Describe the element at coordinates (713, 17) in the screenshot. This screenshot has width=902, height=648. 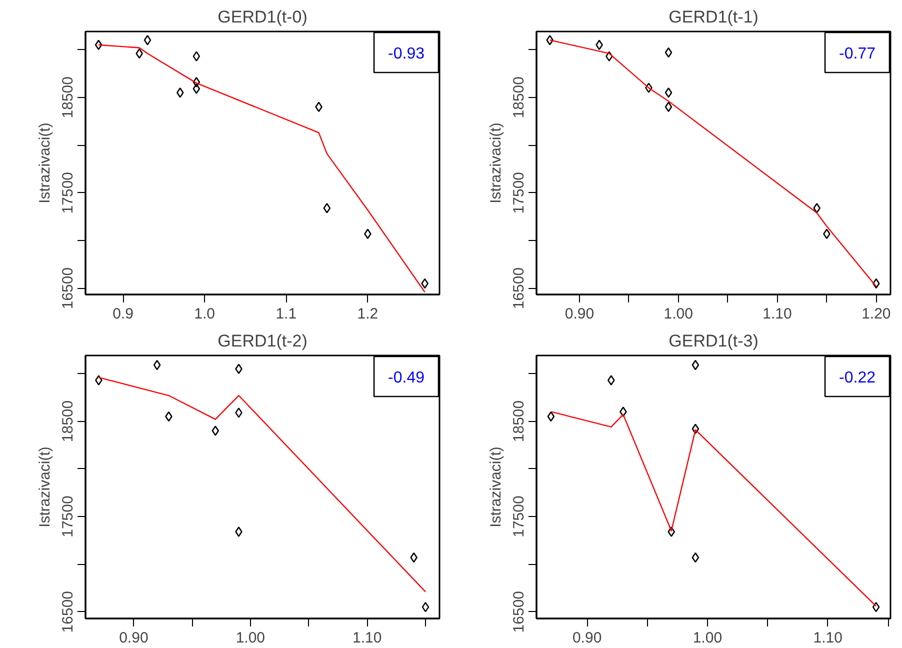
I see `chart-title: GERD1(t-1)` at that location.